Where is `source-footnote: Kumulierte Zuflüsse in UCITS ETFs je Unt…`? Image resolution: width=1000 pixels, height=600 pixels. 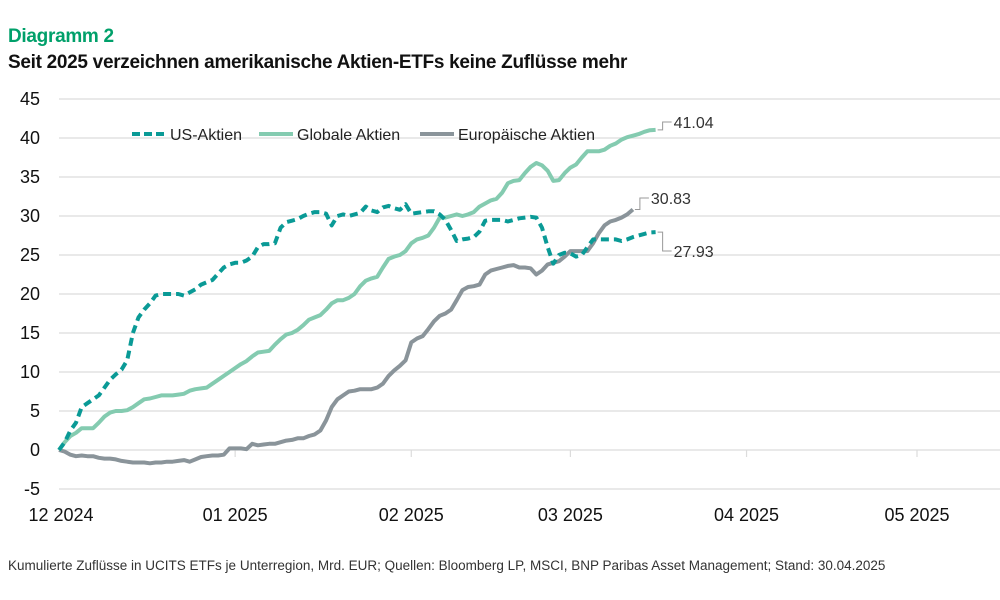 source-footnote: Kumulierte Zuflüsse in UCITS ETFs je Unt… is located at coordinates (447, 565).